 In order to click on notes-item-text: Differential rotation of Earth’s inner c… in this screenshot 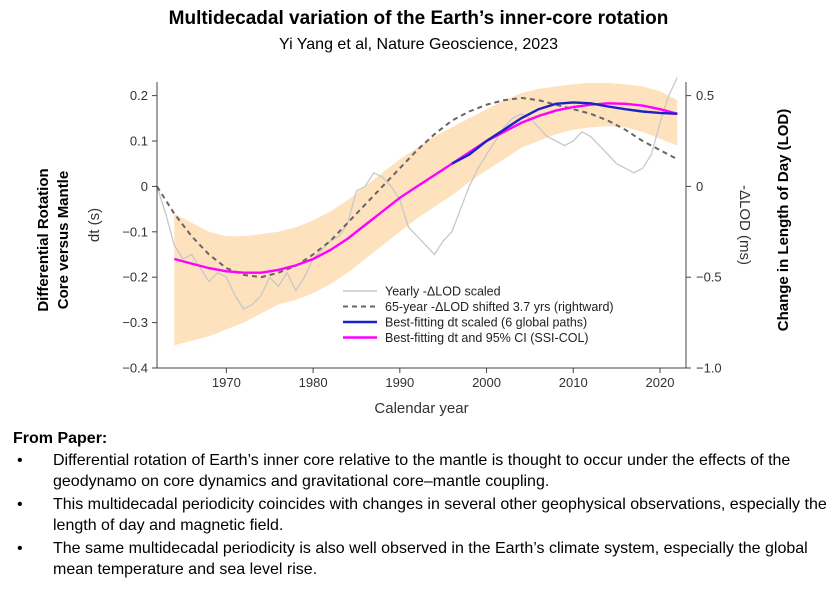, I will do `click(422, 471)`.